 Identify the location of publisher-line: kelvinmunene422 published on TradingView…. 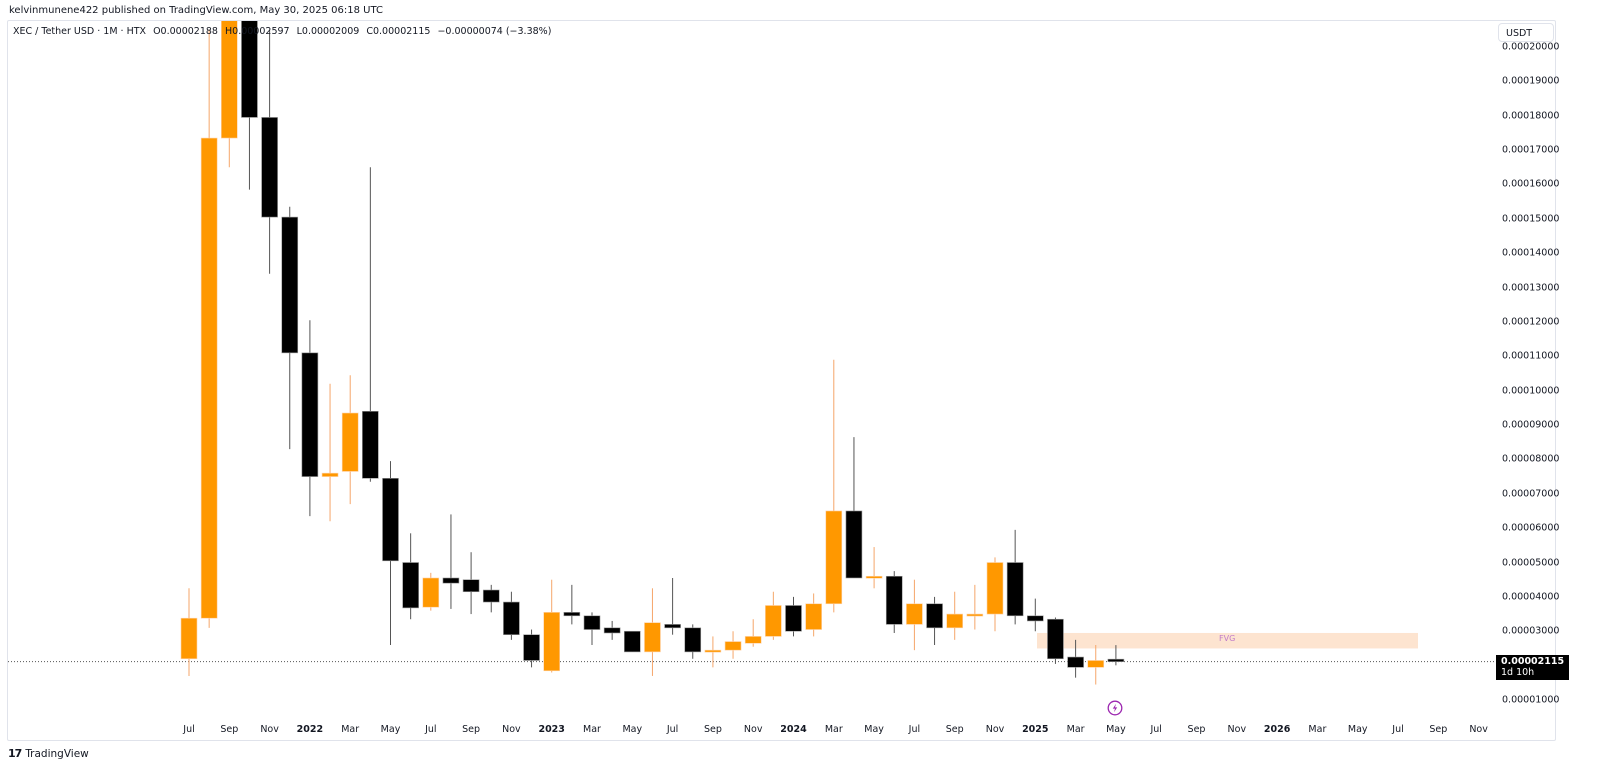
(196, 10).